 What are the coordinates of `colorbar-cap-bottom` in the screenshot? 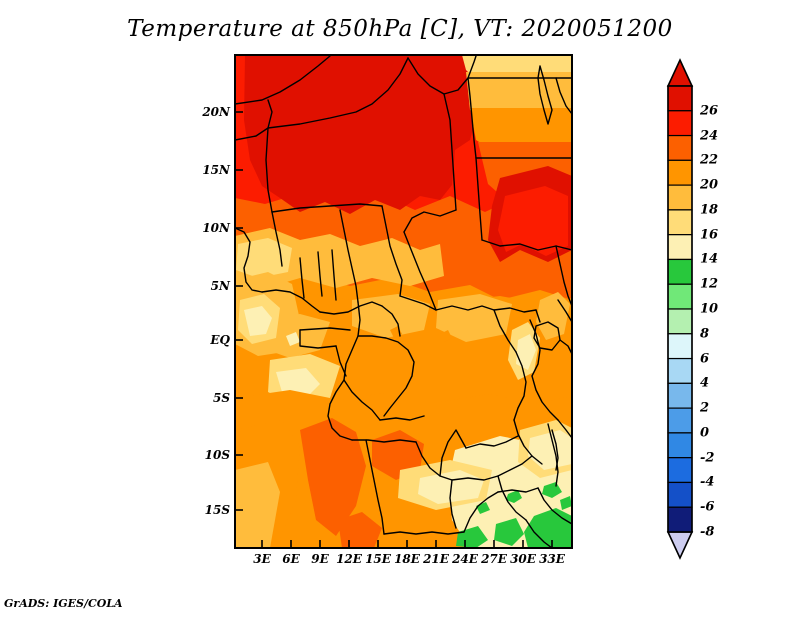 It's located at (680, 545).